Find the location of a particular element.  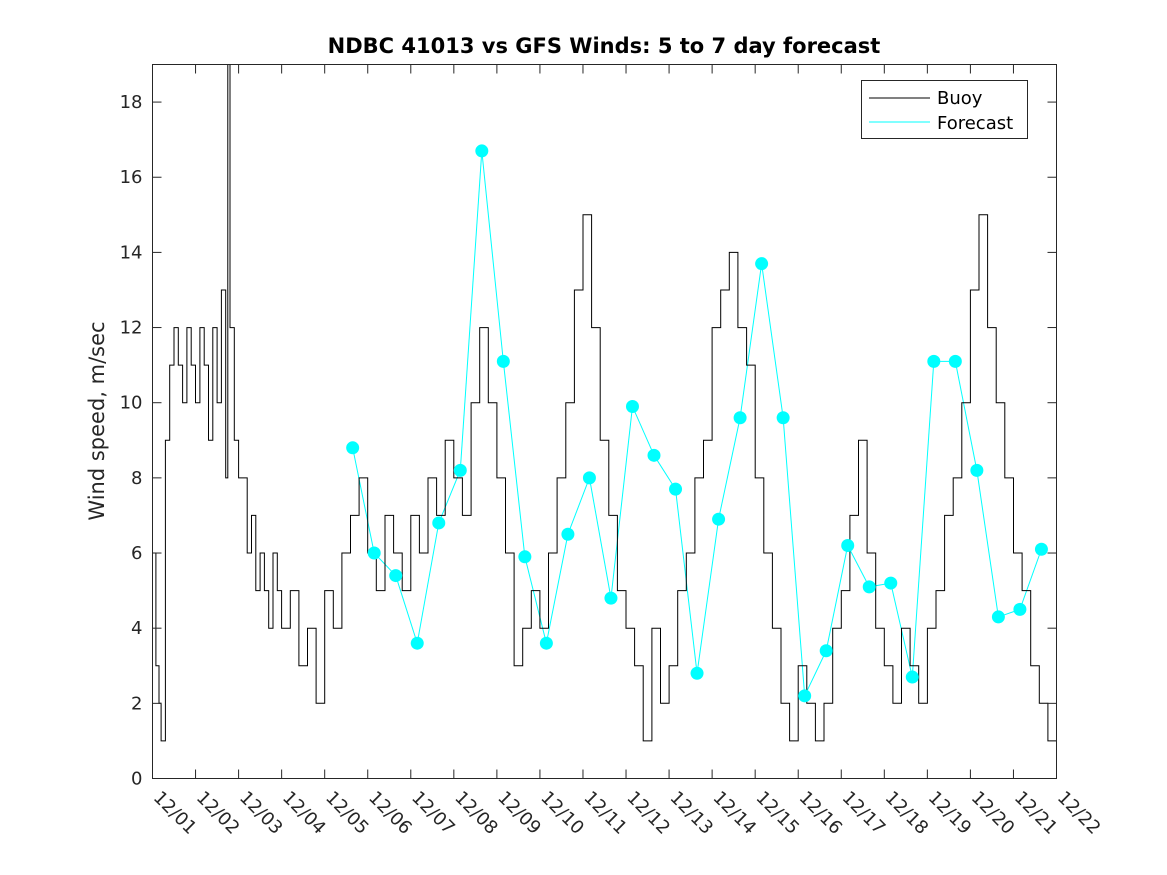

y-tick-label: 4 is located at coordinates (136, 628).